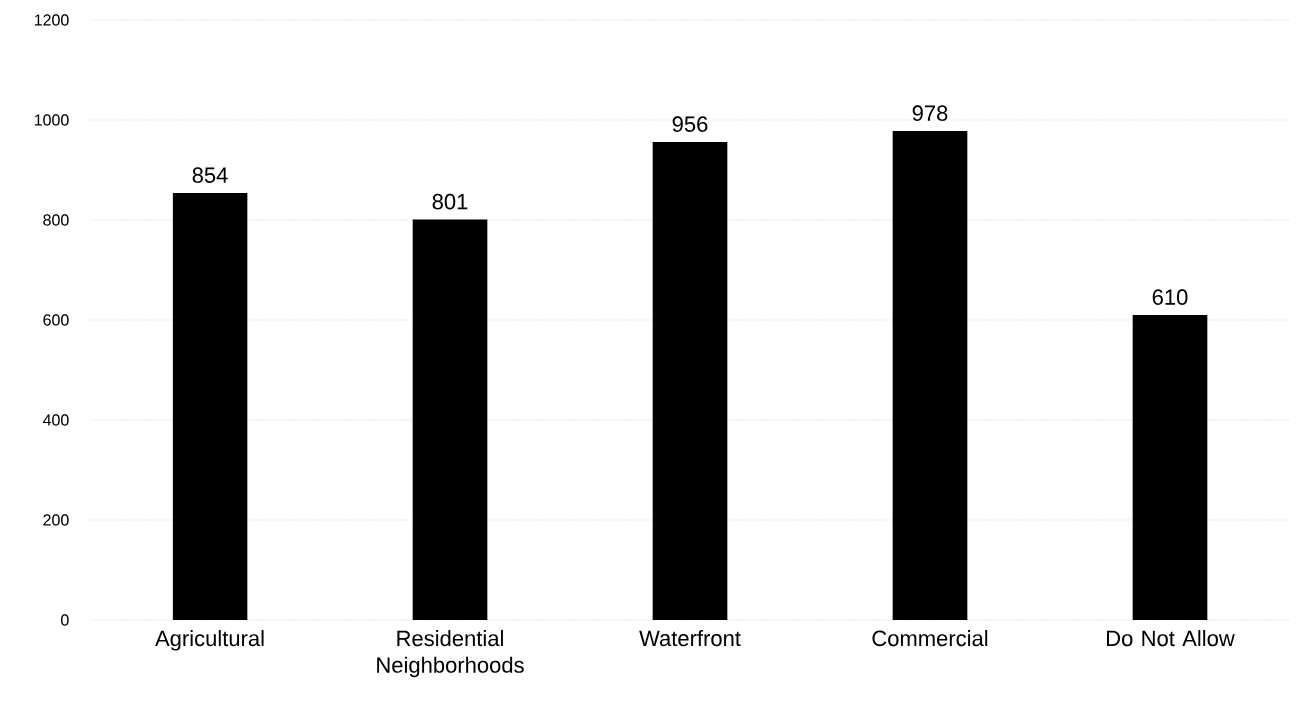 Image resolution: width=1306 pixels, height=717 pixels. Describe the element at coordinates (930, 113) in the screenshot. I see `data-label: 978` at that location.